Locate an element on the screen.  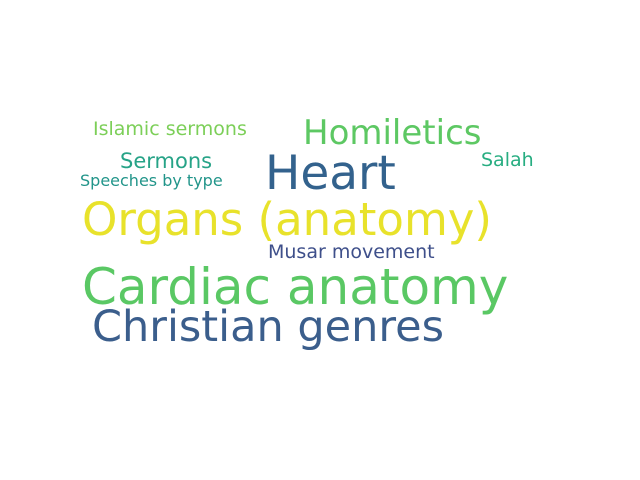
word-islamic-sermons: Islamic sermons is located at coordinates (170, 129).